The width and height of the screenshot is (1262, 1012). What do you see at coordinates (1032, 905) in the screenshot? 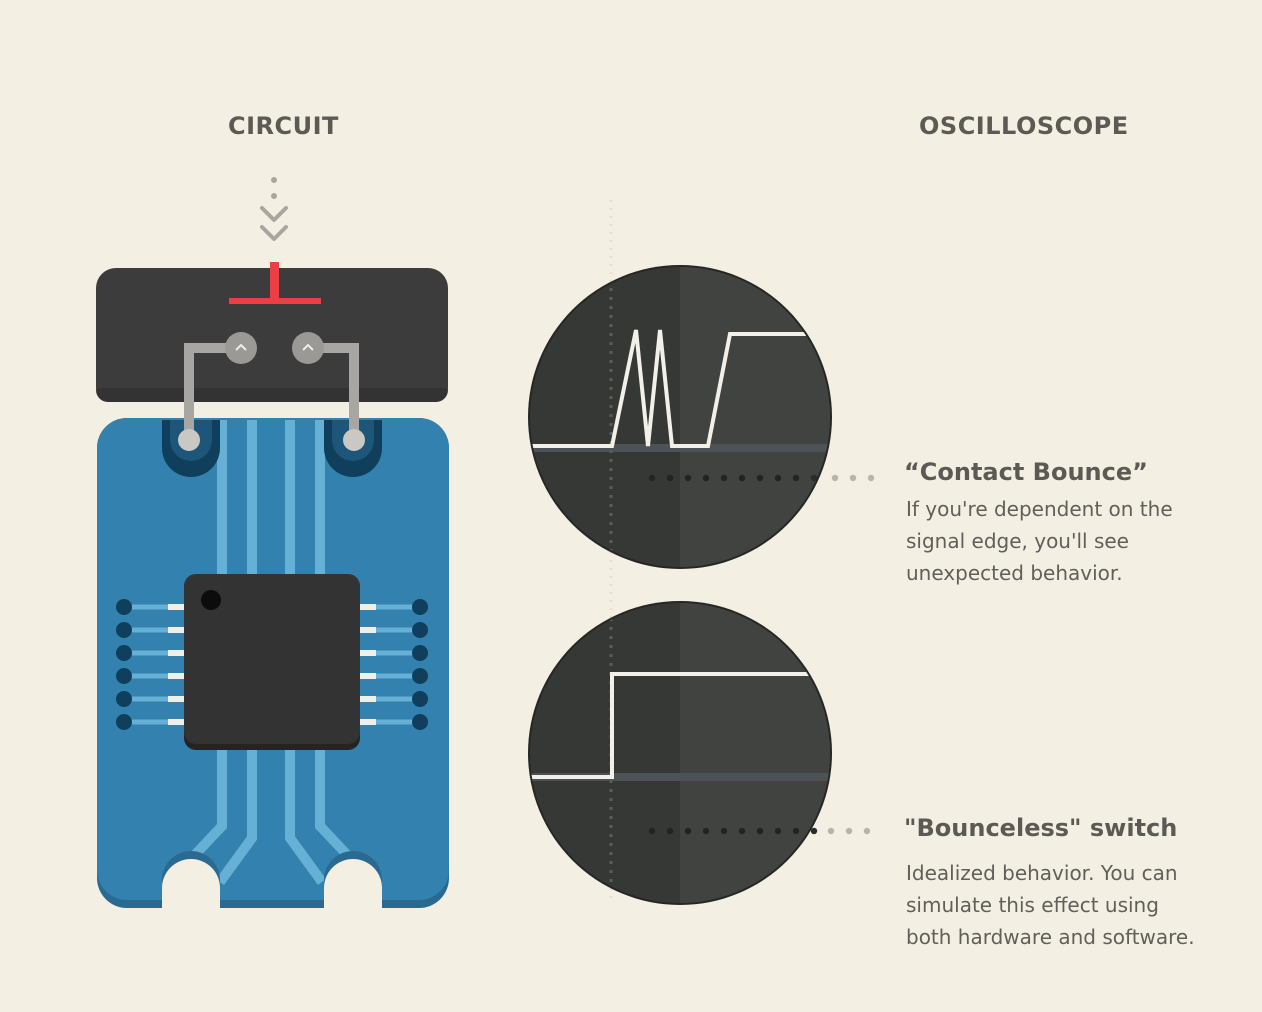
I see `description-line: simulate this effect using` at bounding box center [1032, 905].